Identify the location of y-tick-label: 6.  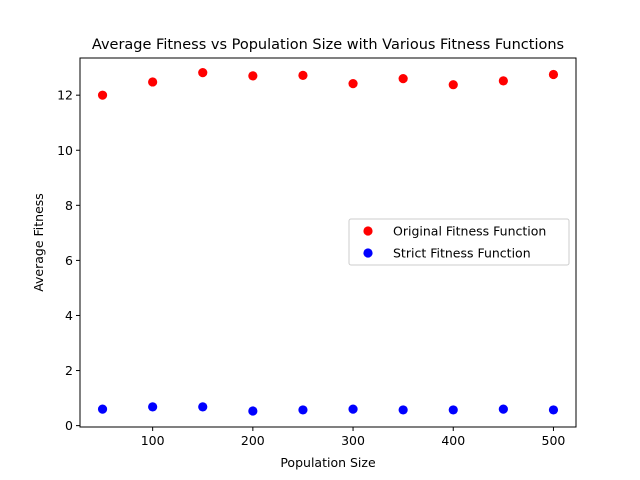
(69, 260).